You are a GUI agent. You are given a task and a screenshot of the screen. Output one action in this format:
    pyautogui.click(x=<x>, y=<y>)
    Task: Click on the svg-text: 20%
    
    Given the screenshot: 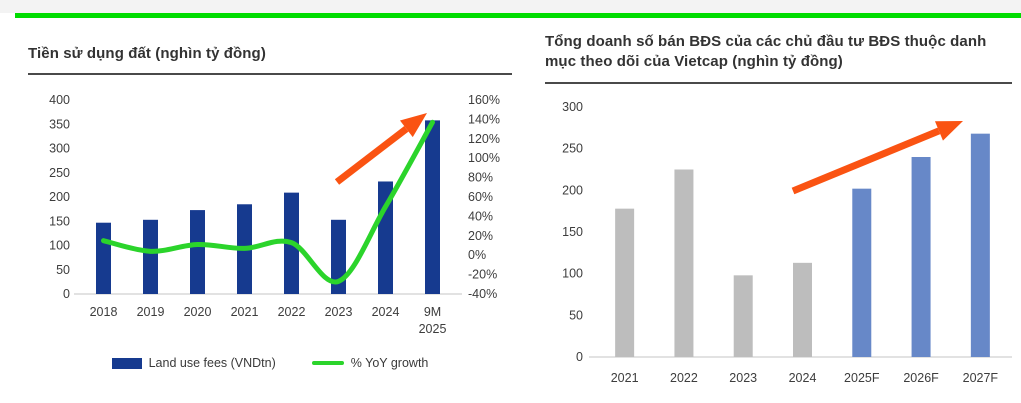 What is the action you would take?
    pyautogui.click(x=480, y=236)
    